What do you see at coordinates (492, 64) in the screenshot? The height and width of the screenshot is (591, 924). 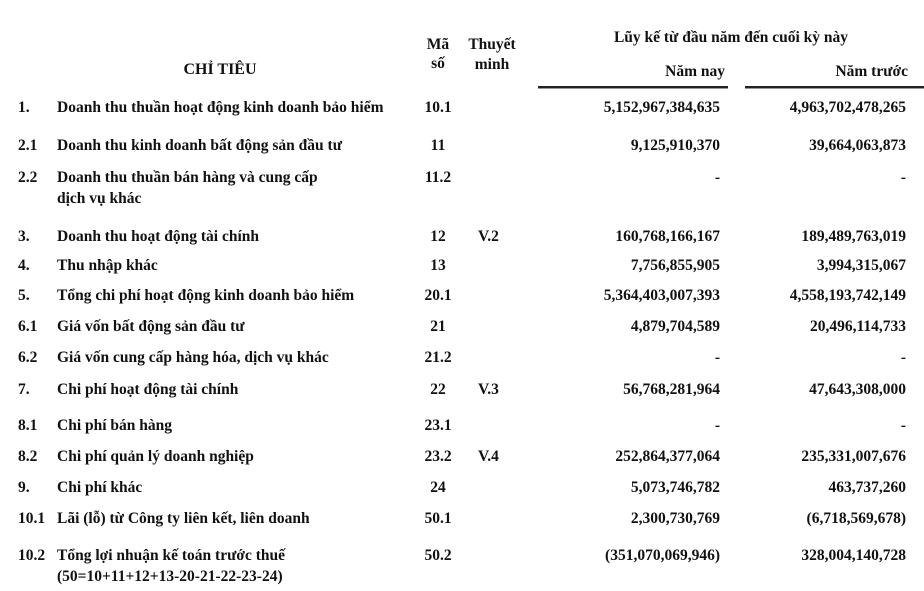 I see `header-note-2: minh` at bounding box center [492, 64].